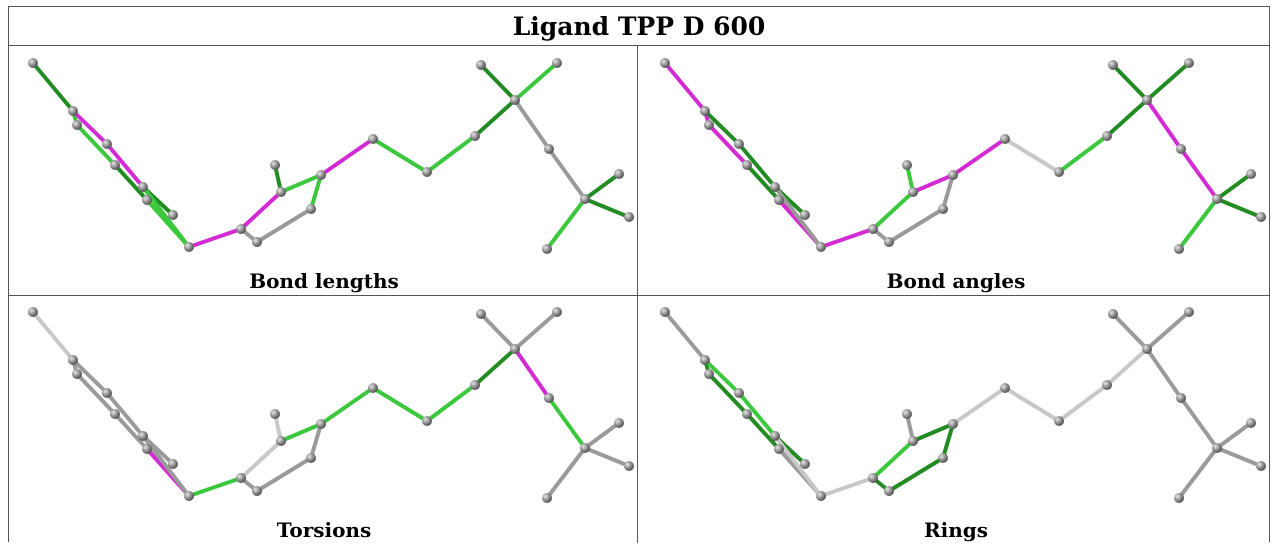  What do you see at coordinates (324, 530) in the screenshot?
I see `panel-label-torsions: Torsions` at bounding box center [324, 530].